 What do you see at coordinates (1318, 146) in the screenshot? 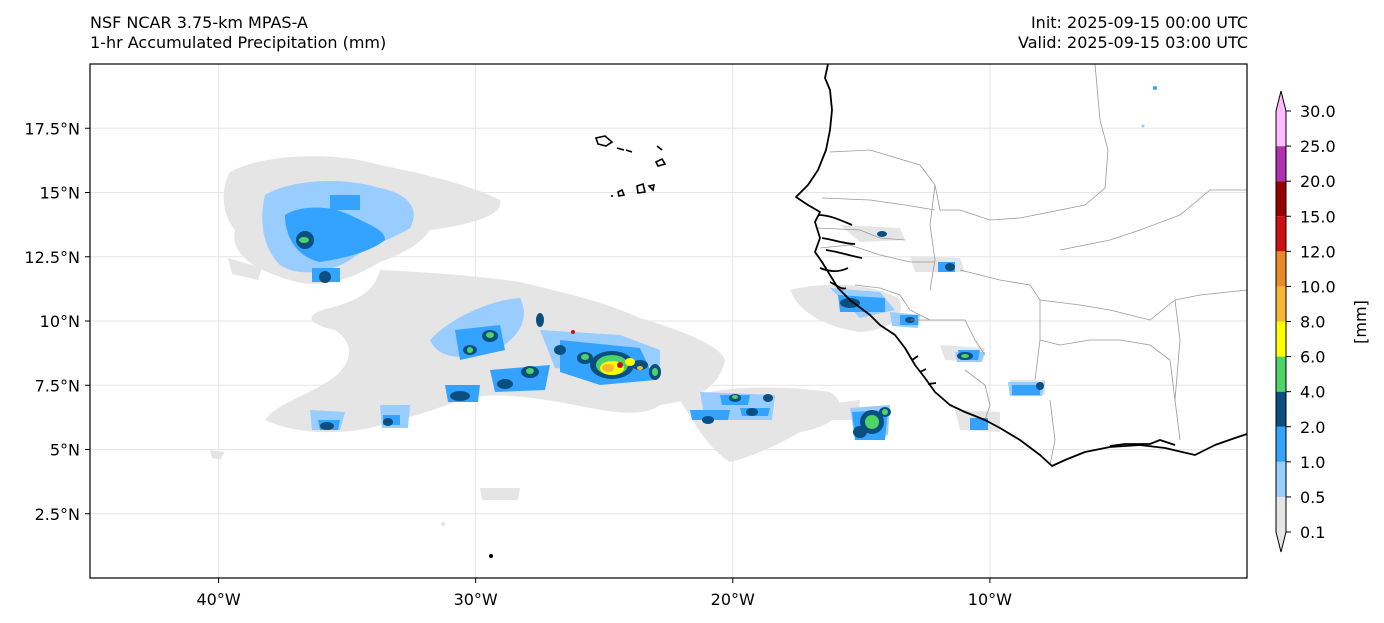
I see `colorbar-tick-label: 25.0` at bounding box center [1318, 146].